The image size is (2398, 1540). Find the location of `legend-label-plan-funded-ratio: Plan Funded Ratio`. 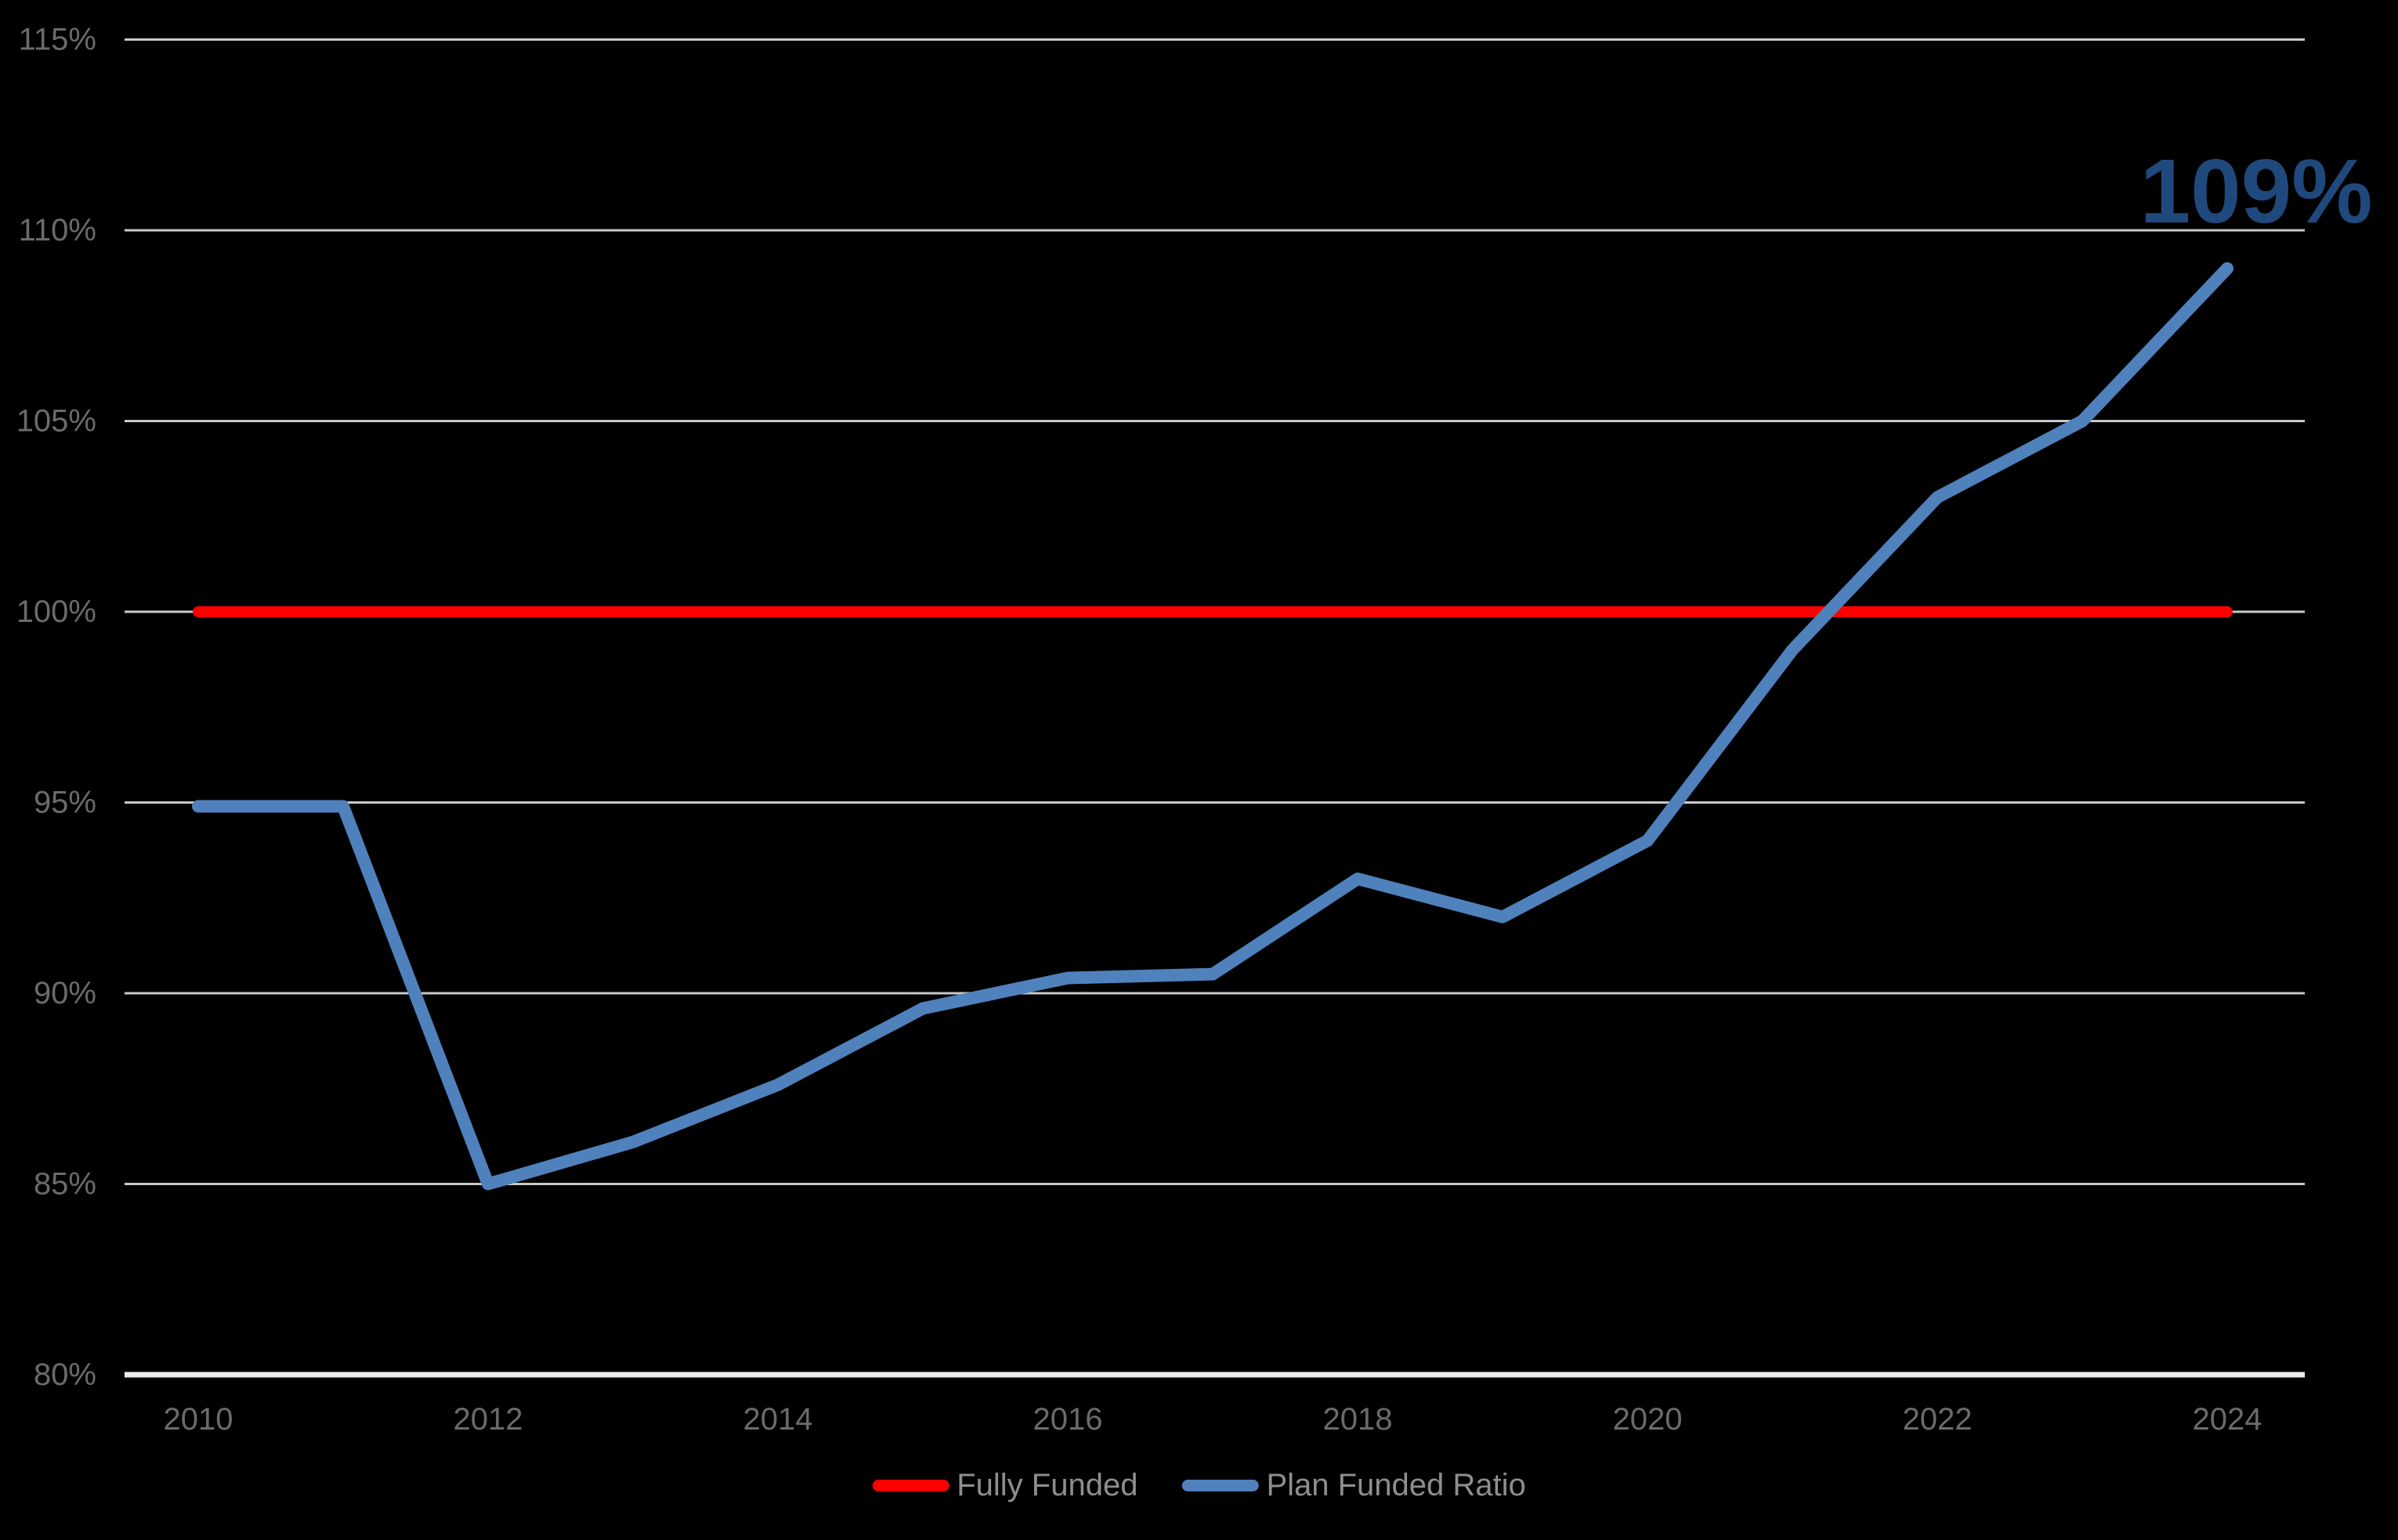

legend-label-plan-funded-ratio: Plan Funded Ratio is located at coordinates (1396, 1485).